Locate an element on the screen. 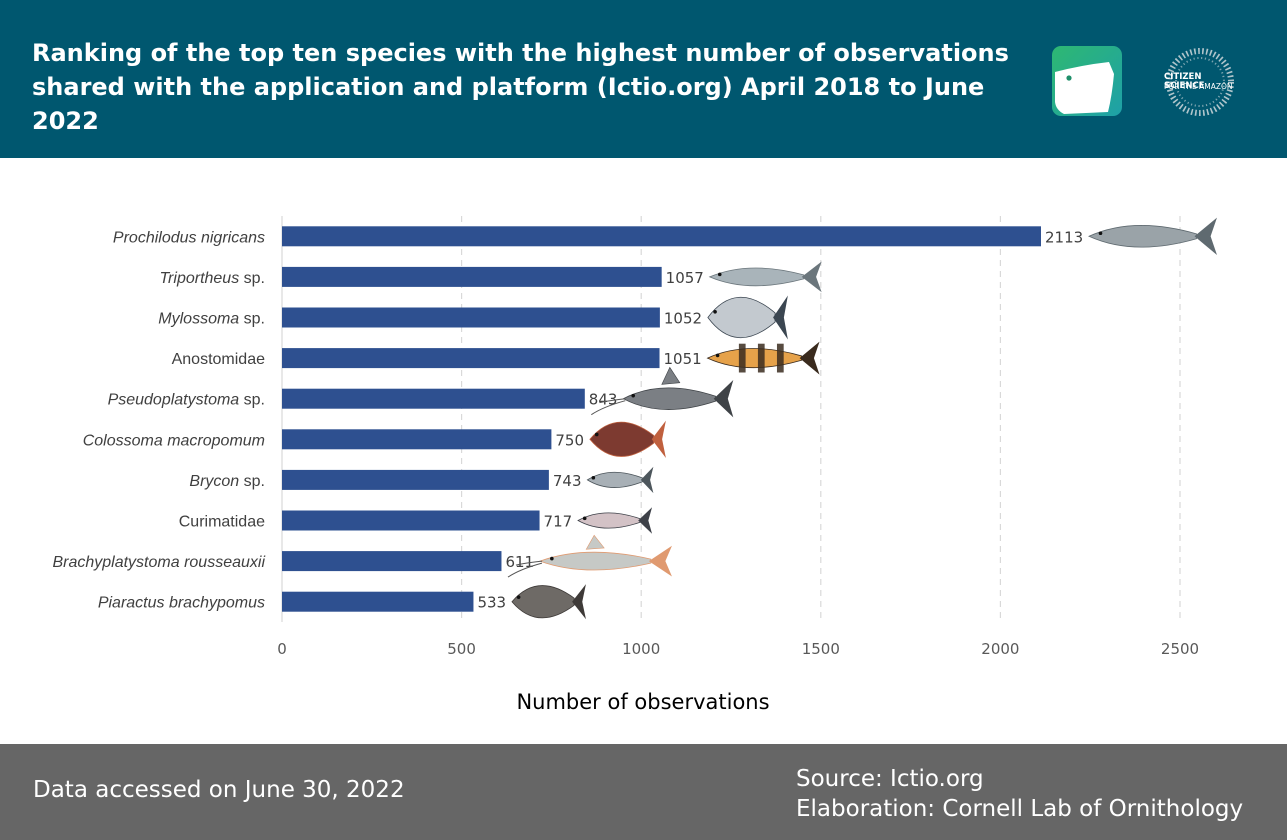 This screenshot has height=840, width=1287. fish-dark-round-illustration is located at coordinates (548, 602).